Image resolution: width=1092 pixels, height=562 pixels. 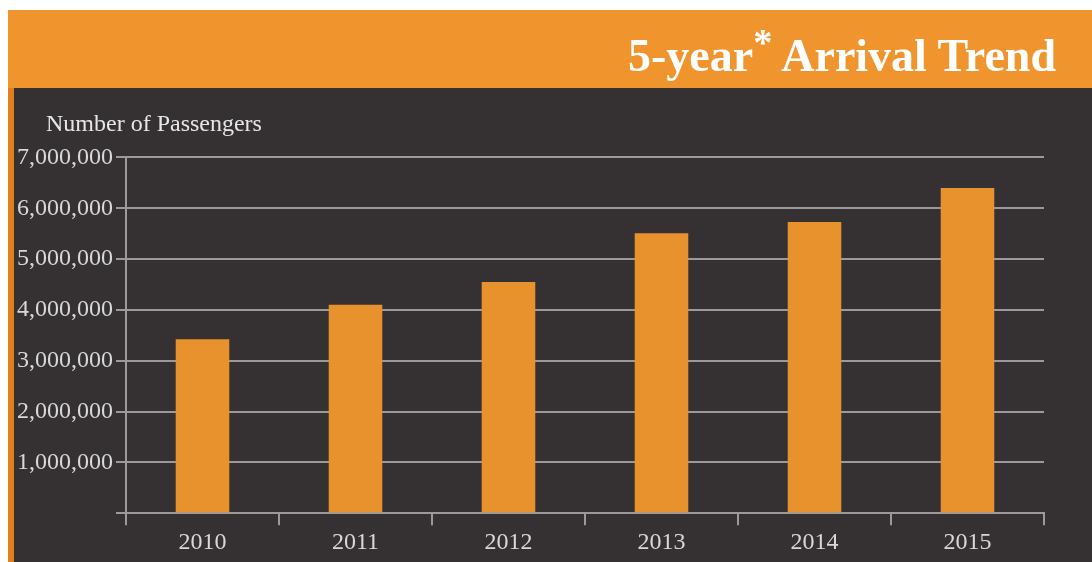 I want to click on x-tick-label: 2012, so click(x=508, y=540).